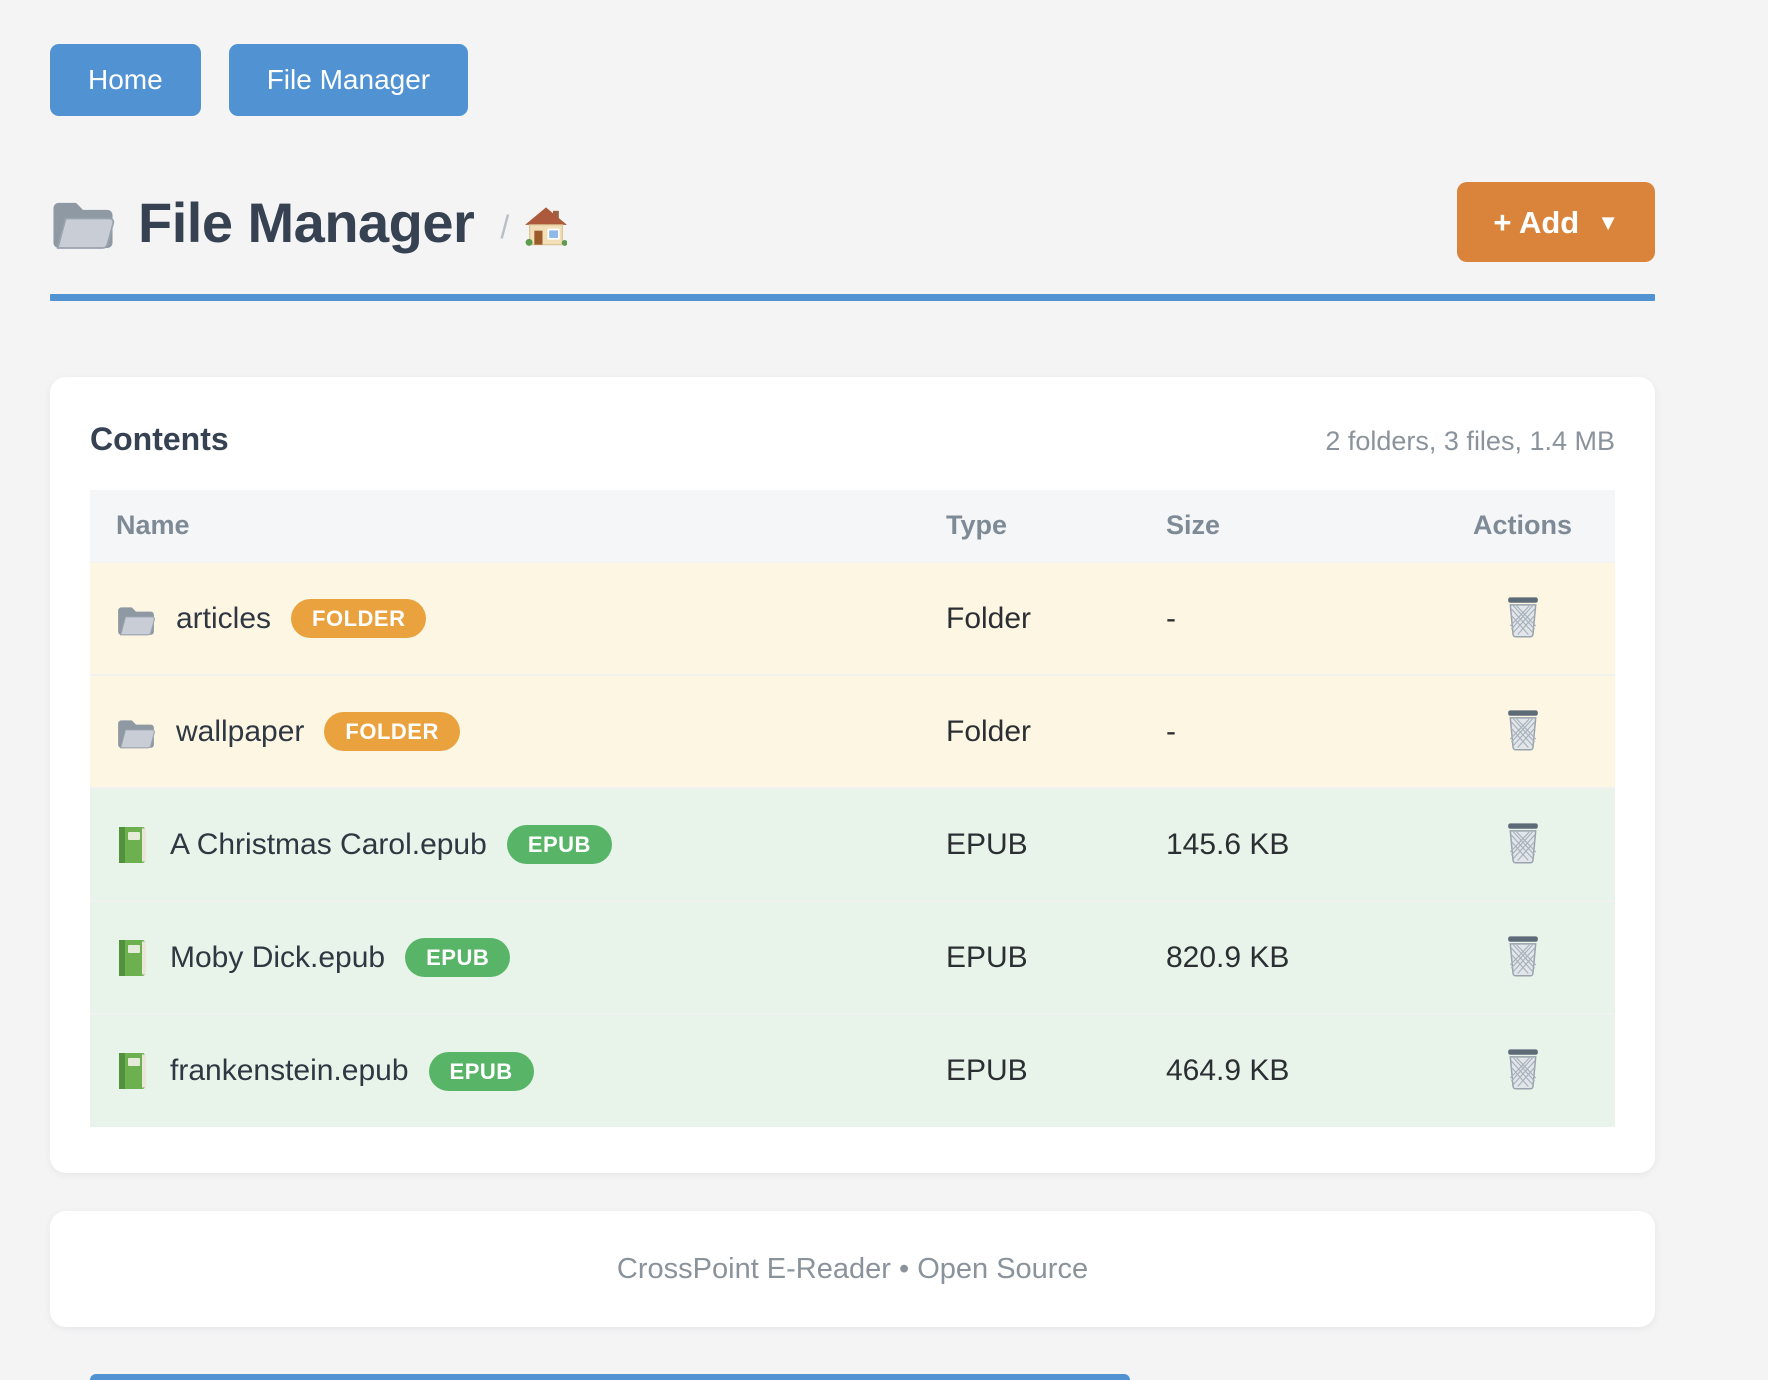  Describe the element at coordinates (125, 80) in the screenshot. I see `home-button: Home` at that location.